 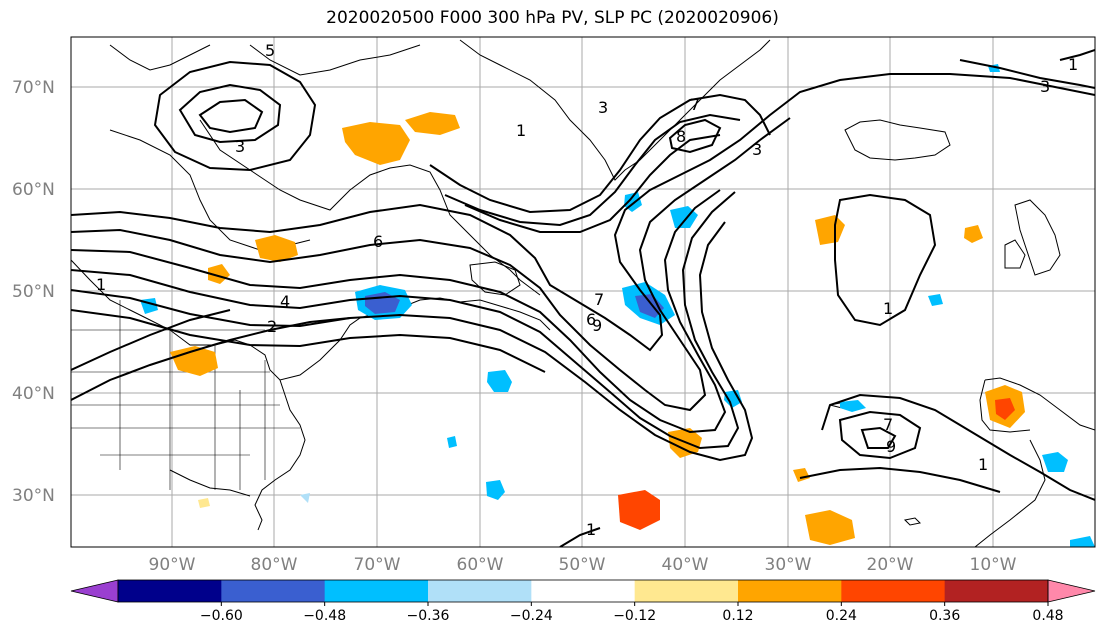 What do you see at coordinates (221, 616) in the screenshot?
I see `colorbar-tick-label: −0.60` at bounding box center [221, 616].